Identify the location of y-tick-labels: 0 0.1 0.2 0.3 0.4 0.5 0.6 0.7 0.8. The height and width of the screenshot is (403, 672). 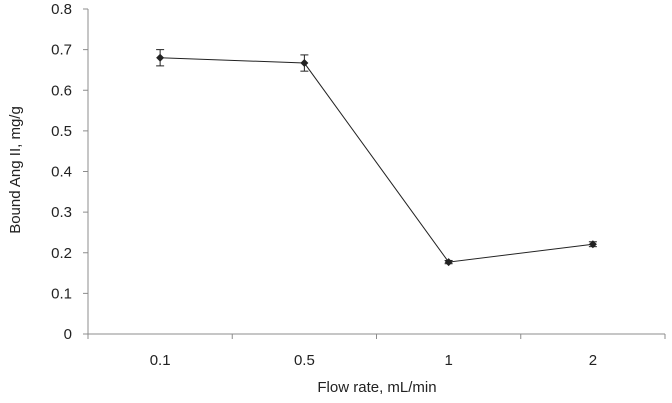
(69, 172).